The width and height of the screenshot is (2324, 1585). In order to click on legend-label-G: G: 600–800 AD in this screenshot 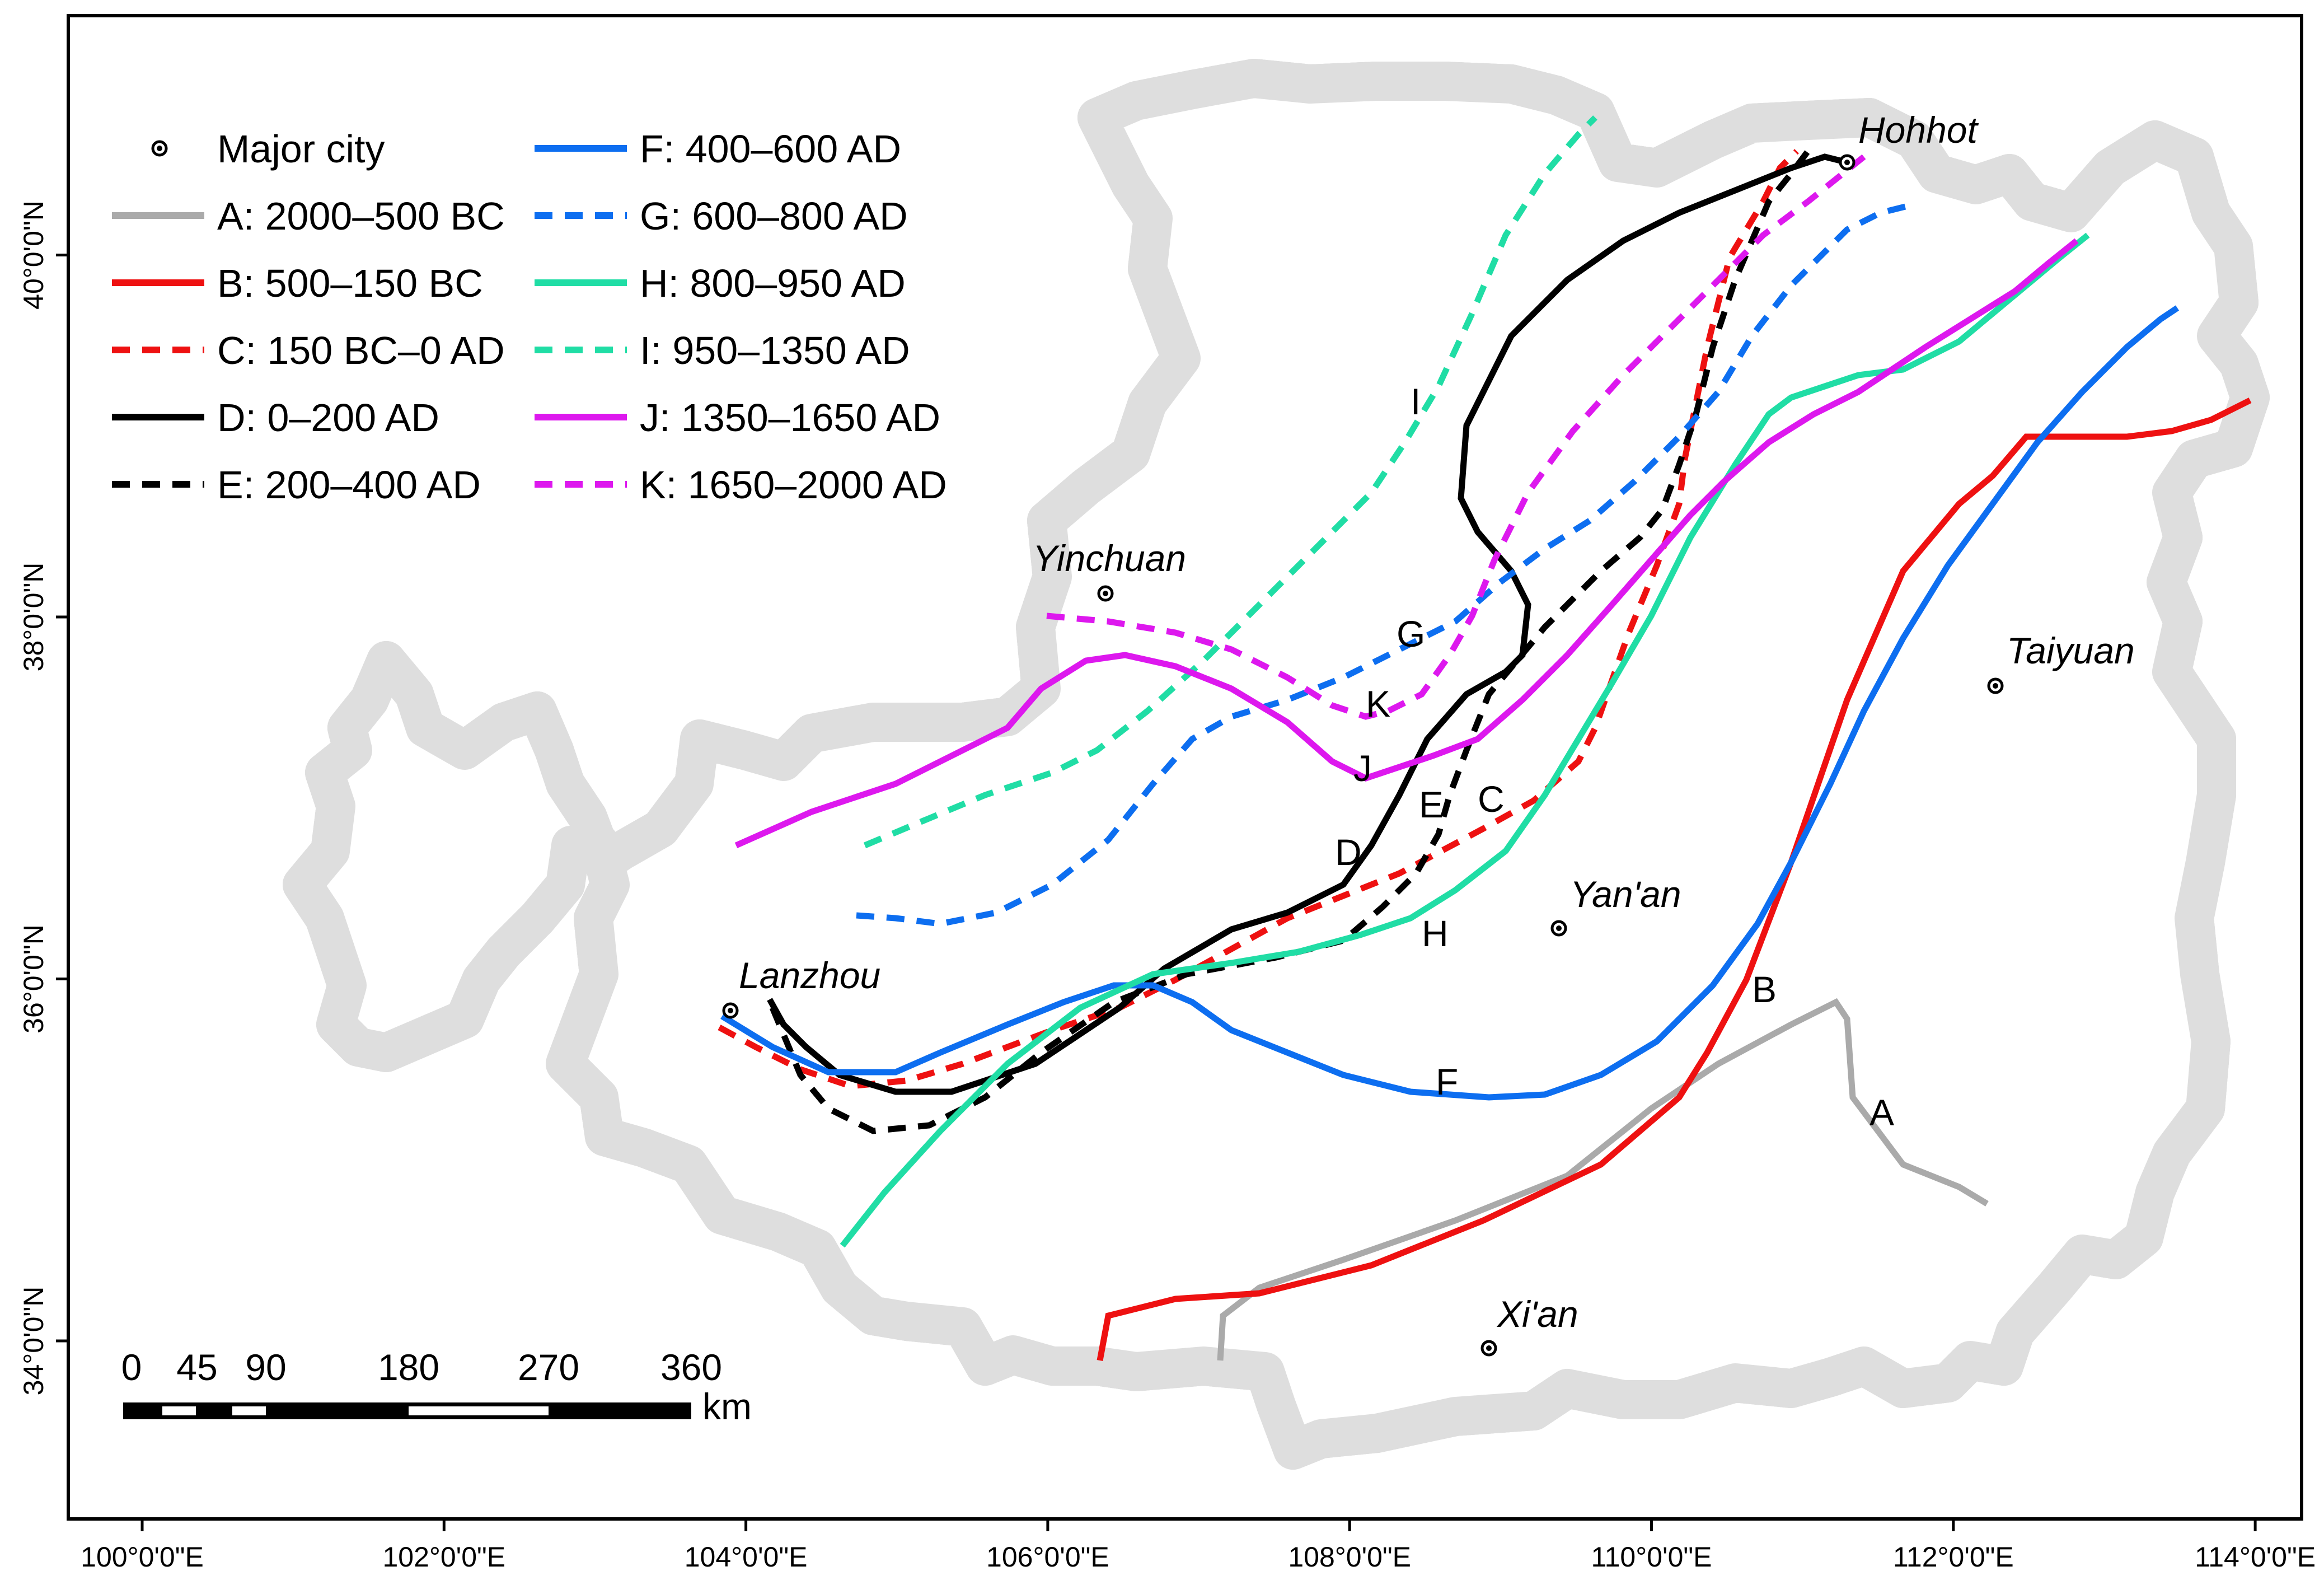, I will do `click(774, 216)`.